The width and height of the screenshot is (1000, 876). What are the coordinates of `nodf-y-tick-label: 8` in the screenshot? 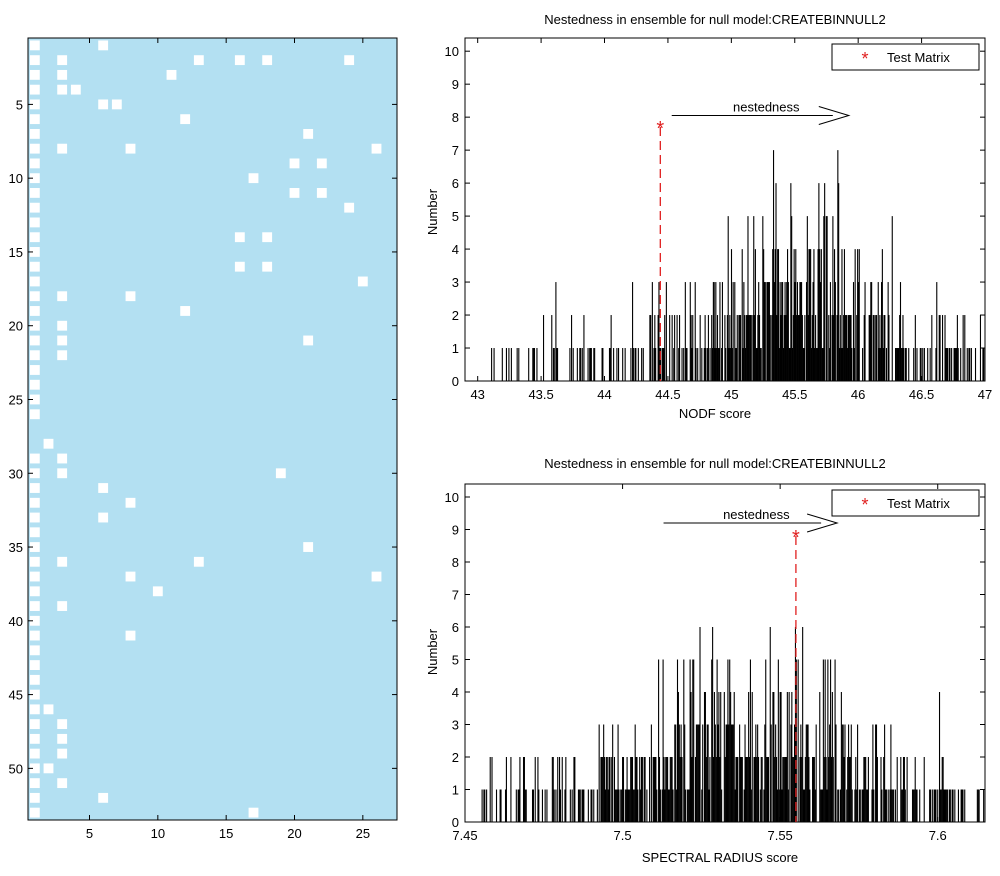 It's located at (455, 117).